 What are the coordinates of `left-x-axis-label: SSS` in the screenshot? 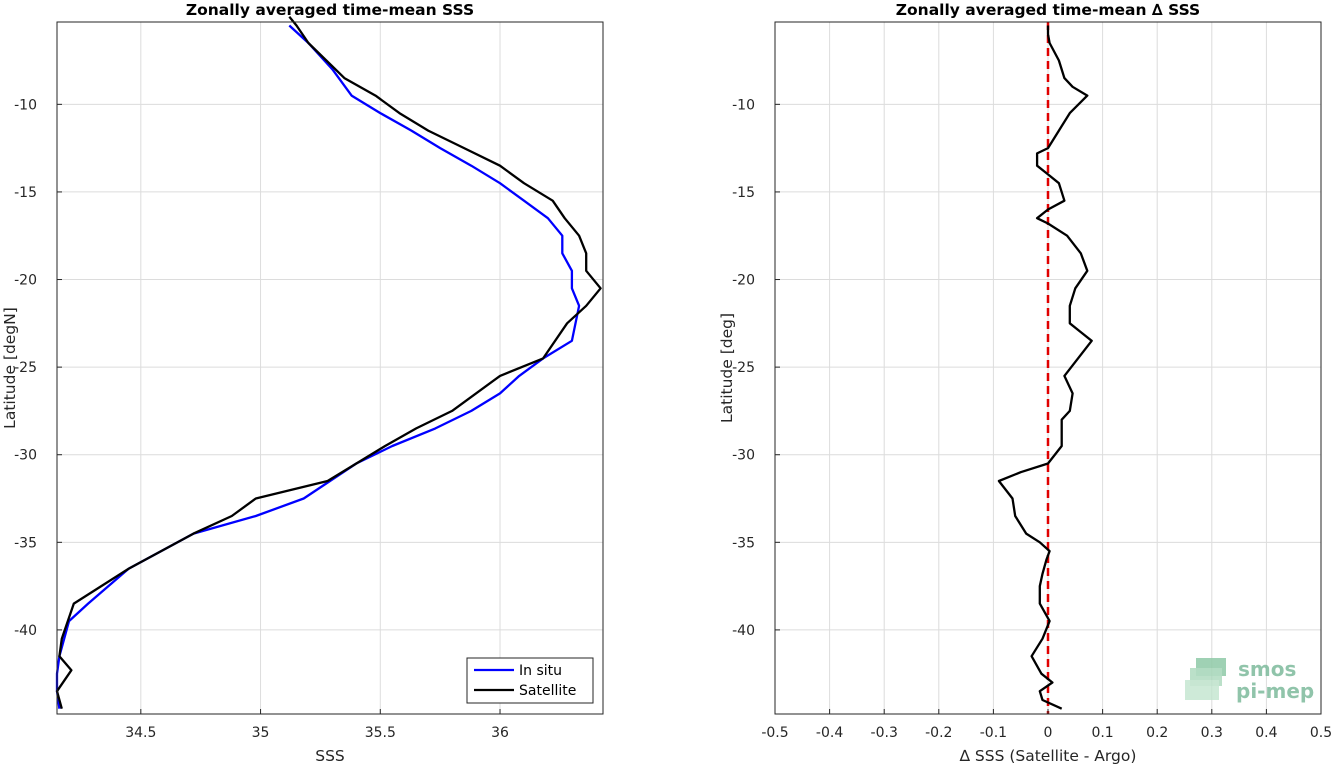 It's located at (330, 756).